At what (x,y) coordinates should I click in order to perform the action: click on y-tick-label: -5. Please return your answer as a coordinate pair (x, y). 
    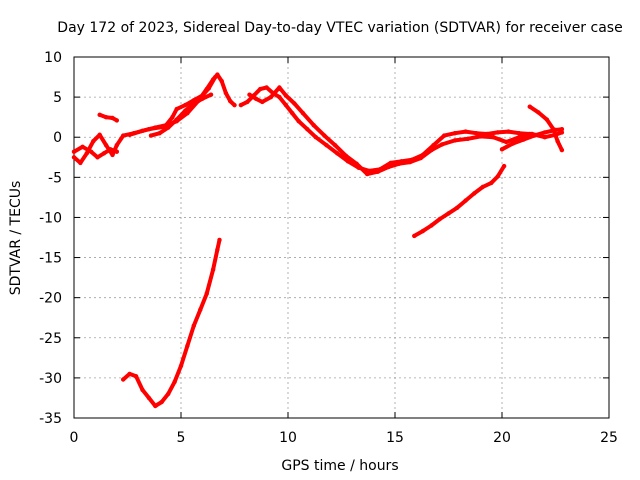
    Looking at the image, I should click on (55, 178).